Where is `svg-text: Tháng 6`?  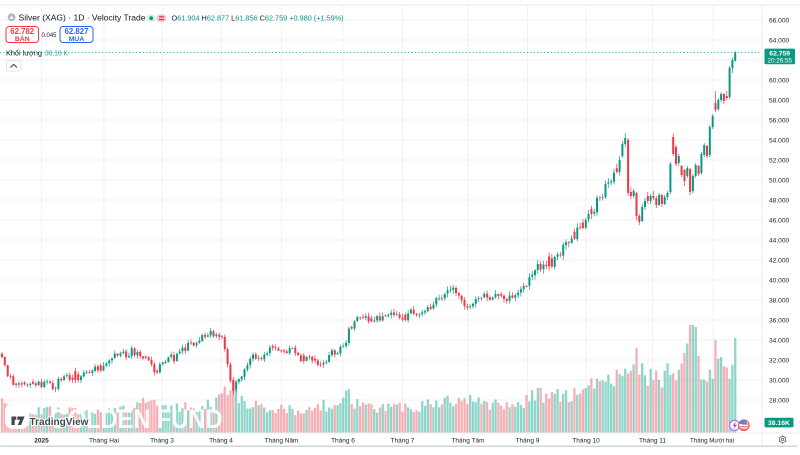 svg-text: Tháng 6 is located at coordinates (343, 441).